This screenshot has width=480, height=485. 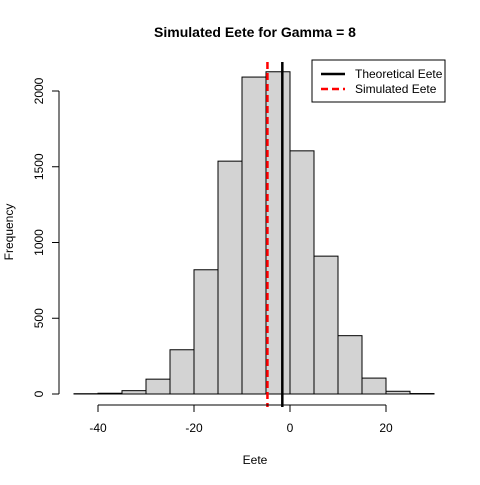 What do you see at coordinates (241, 420) in the screenshot?
I see `x-axis: -40 -20 0 20` at bounding box center [241, 420].